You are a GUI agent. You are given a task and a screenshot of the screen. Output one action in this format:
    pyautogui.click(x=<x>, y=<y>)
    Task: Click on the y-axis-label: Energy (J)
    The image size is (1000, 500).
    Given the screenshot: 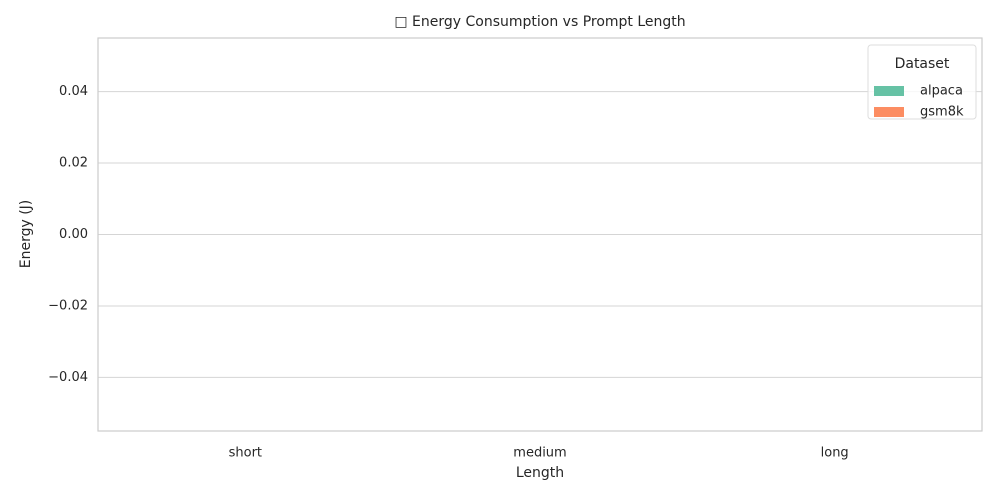 What is the action you would take?
    pyautogui.click(x=26, y=234)
    